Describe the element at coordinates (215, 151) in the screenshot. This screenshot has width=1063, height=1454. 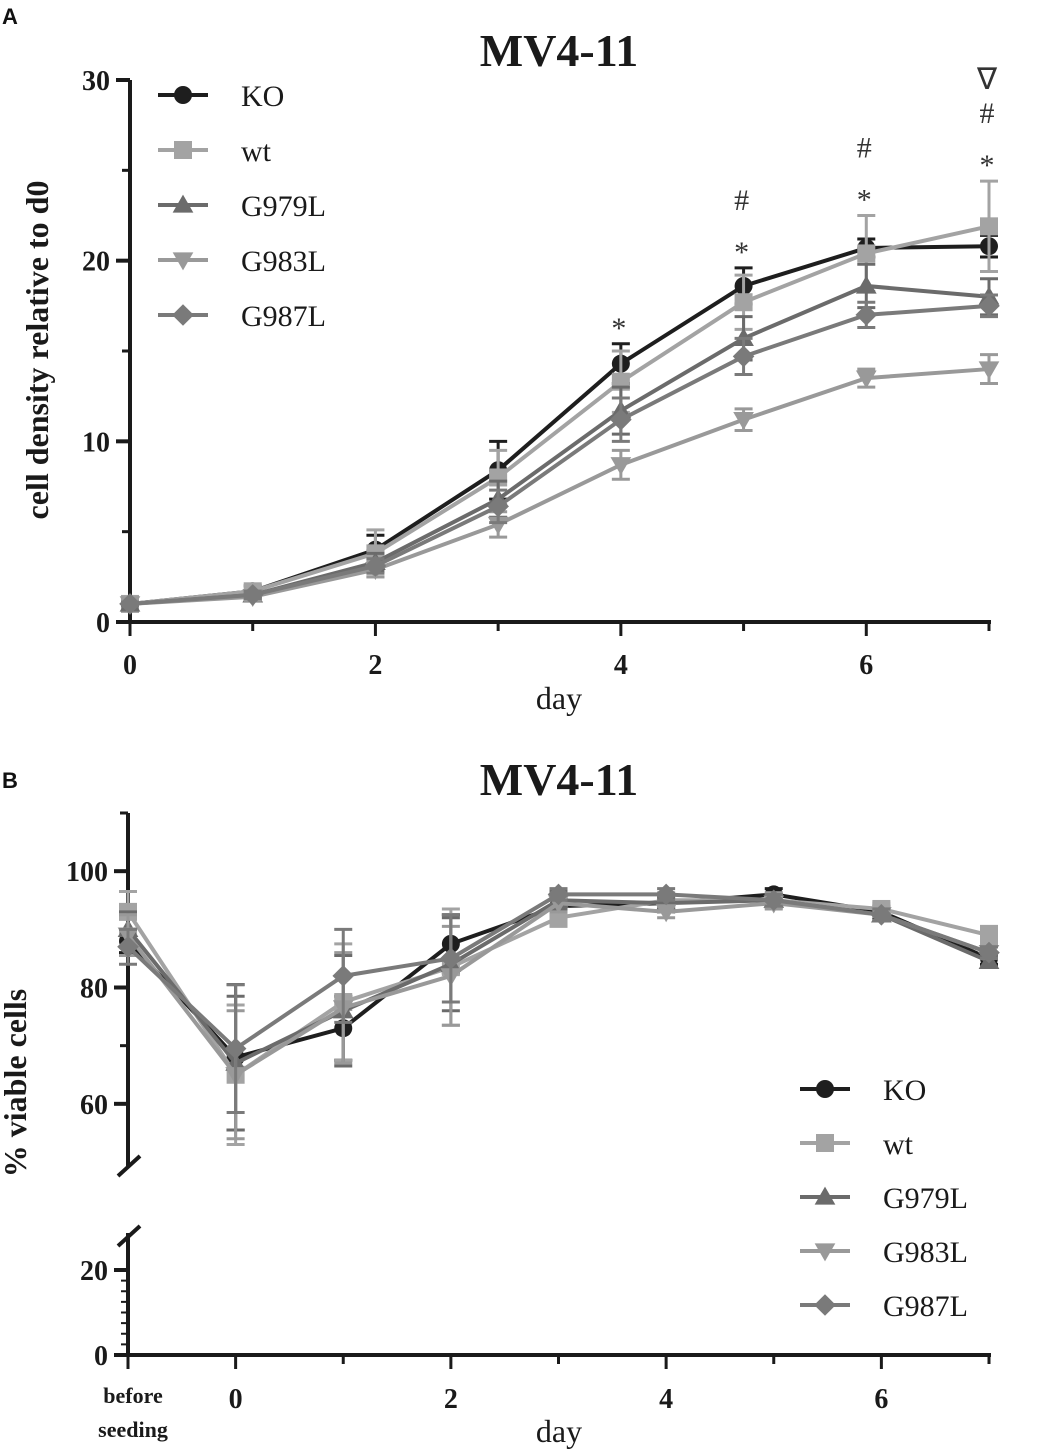
I see `chart-a-legend-item-wt: wt` at that location.